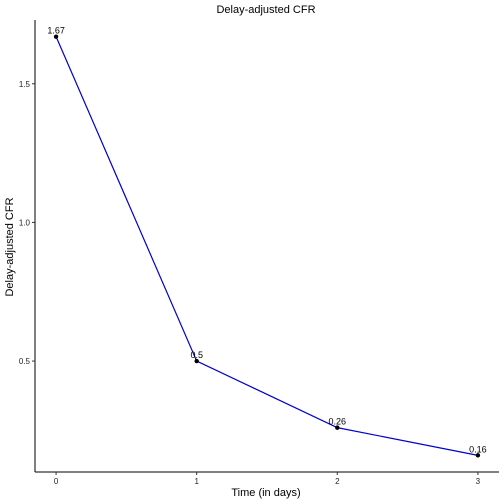 The height and width of the screenshot is (504, 504). Describe the element at coordinates (478, 481) in the screenshot. I see `x-tick-label: 3` at that location.